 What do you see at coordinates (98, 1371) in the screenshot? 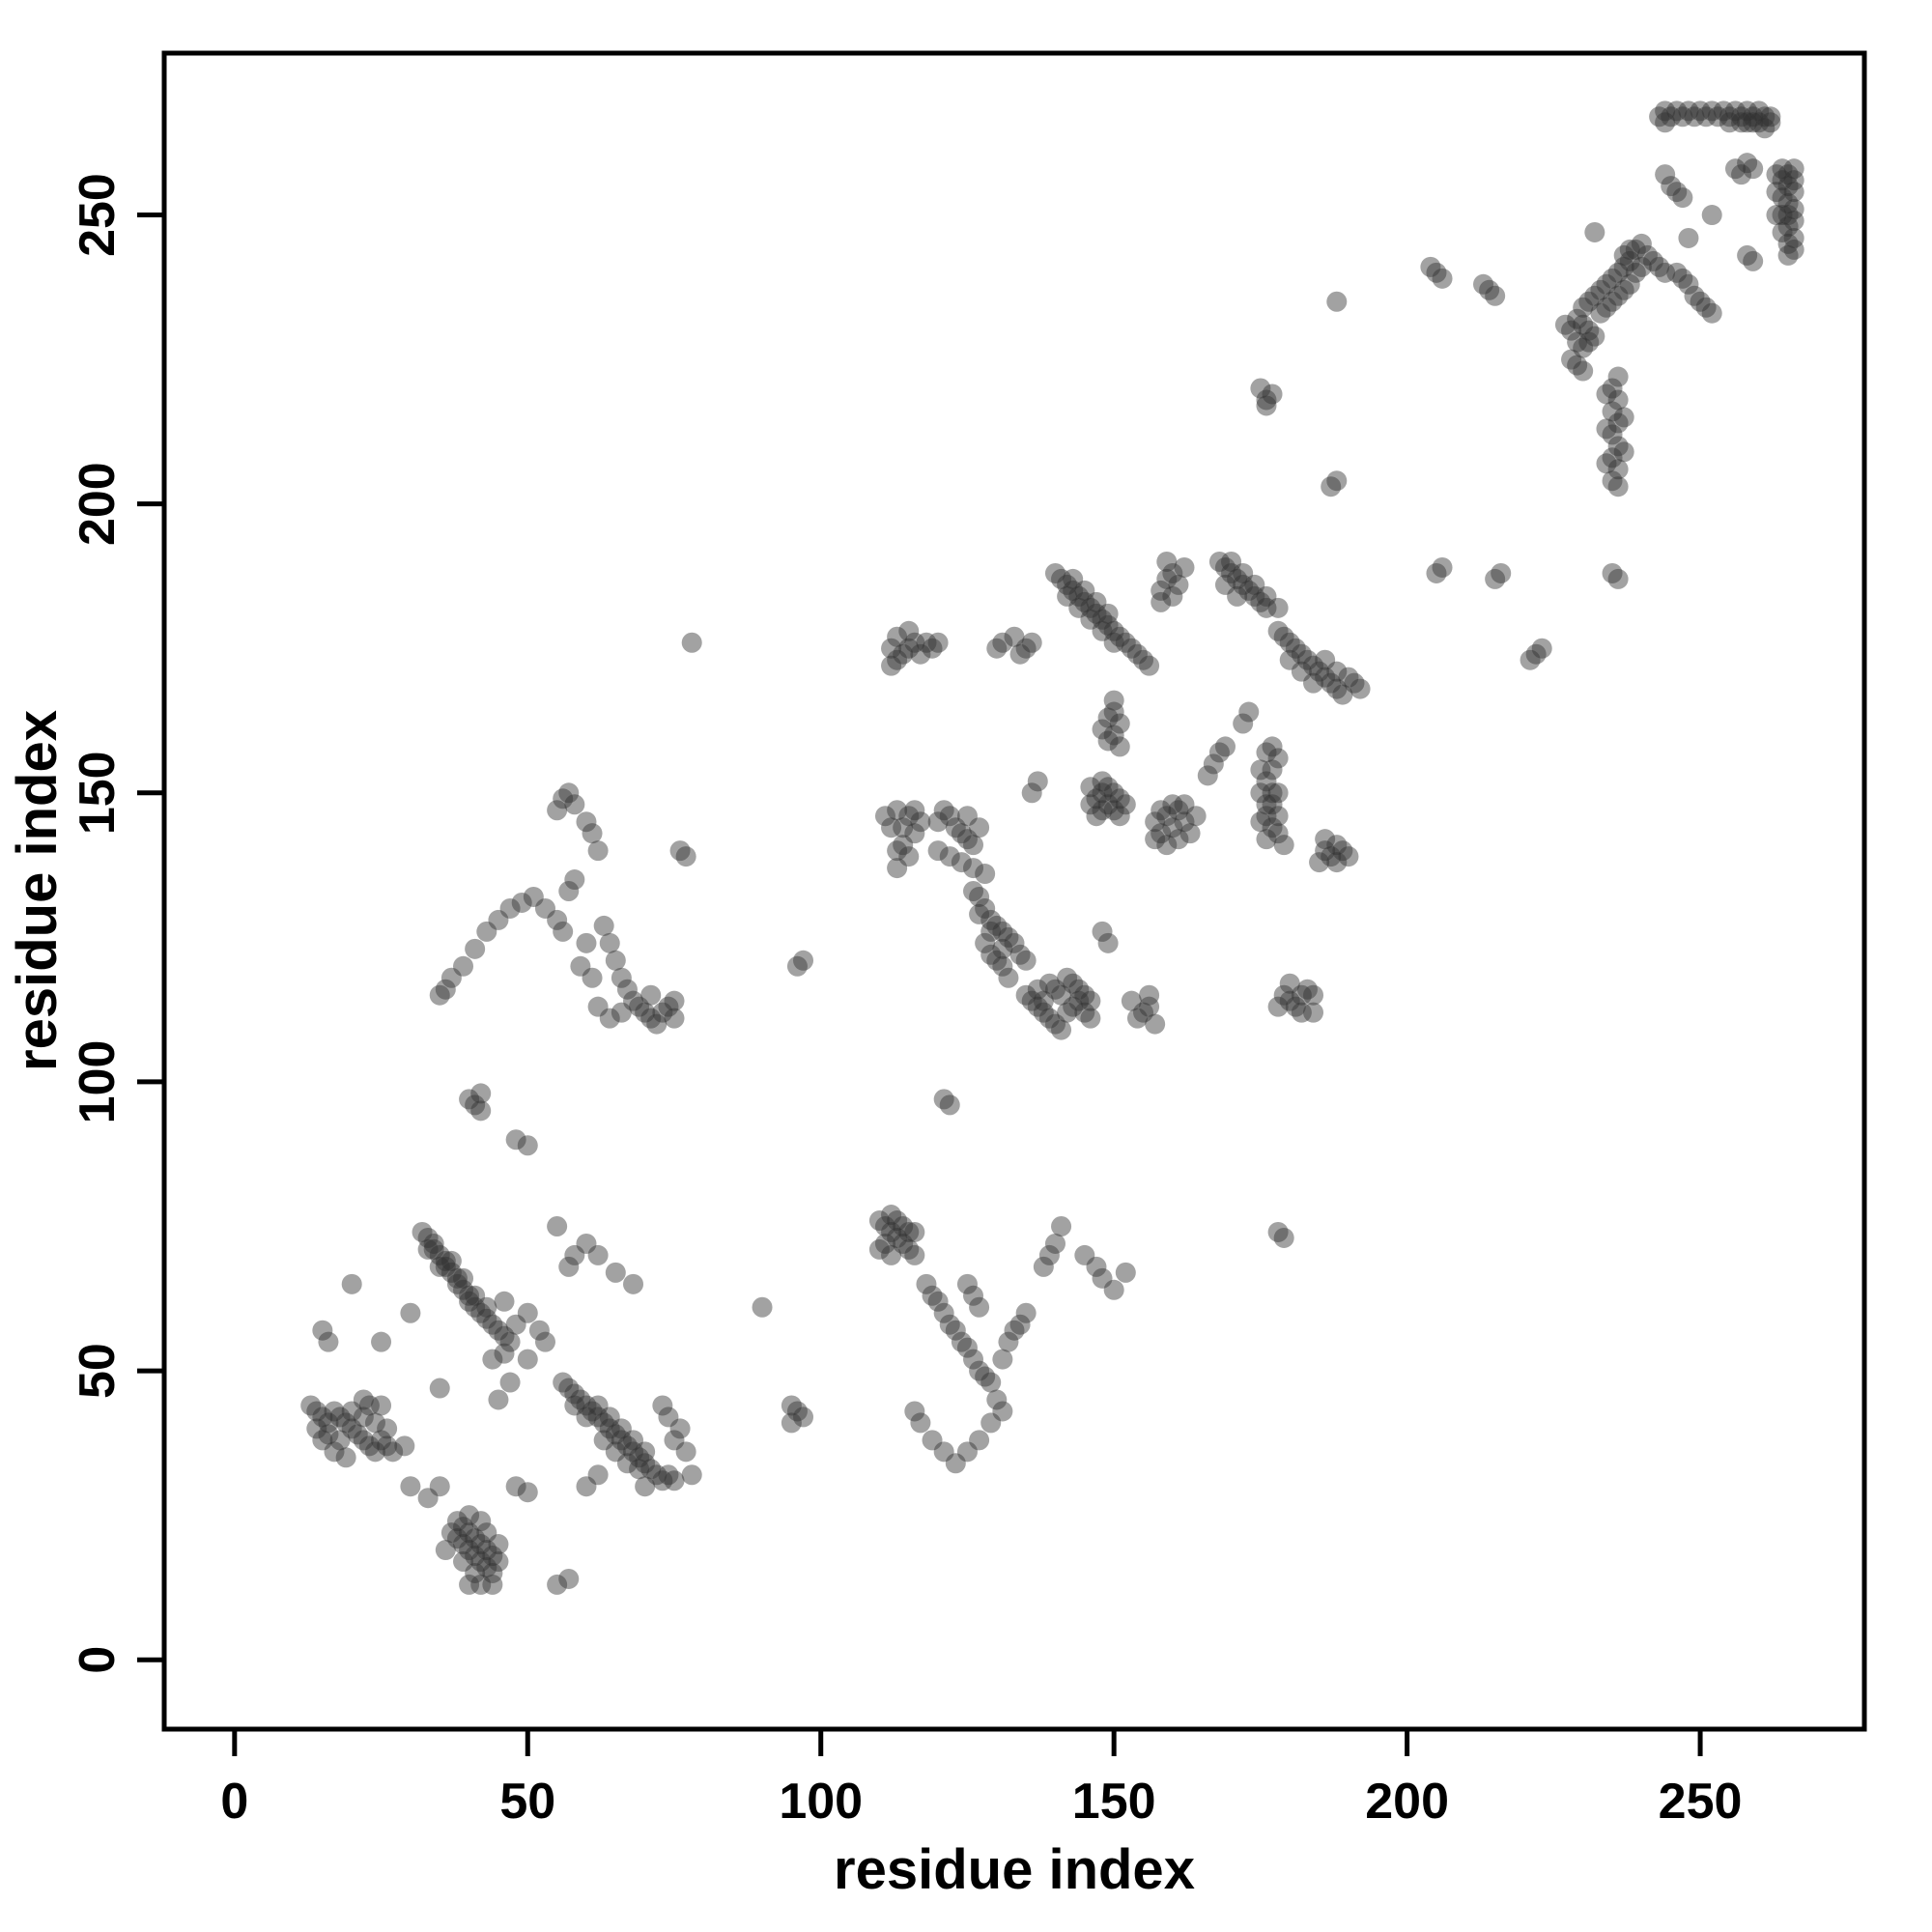
I see `y-tick-label: 50` at bounding box center [98, 1371].